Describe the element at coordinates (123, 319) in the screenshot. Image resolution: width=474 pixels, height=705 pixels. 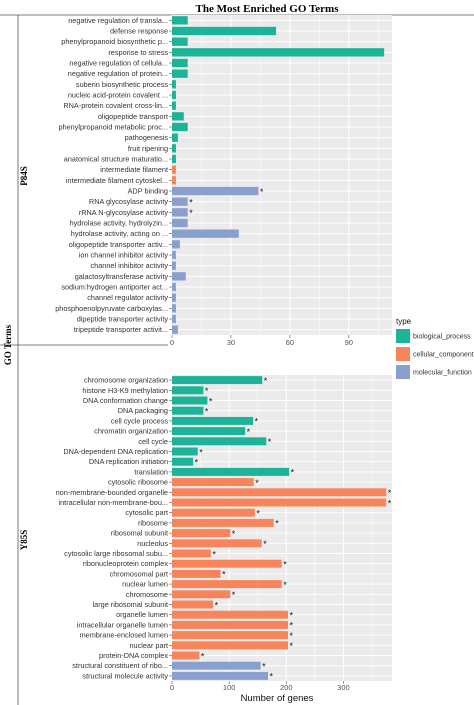
I see `category-label: dipeptide transporter activity` at that location.